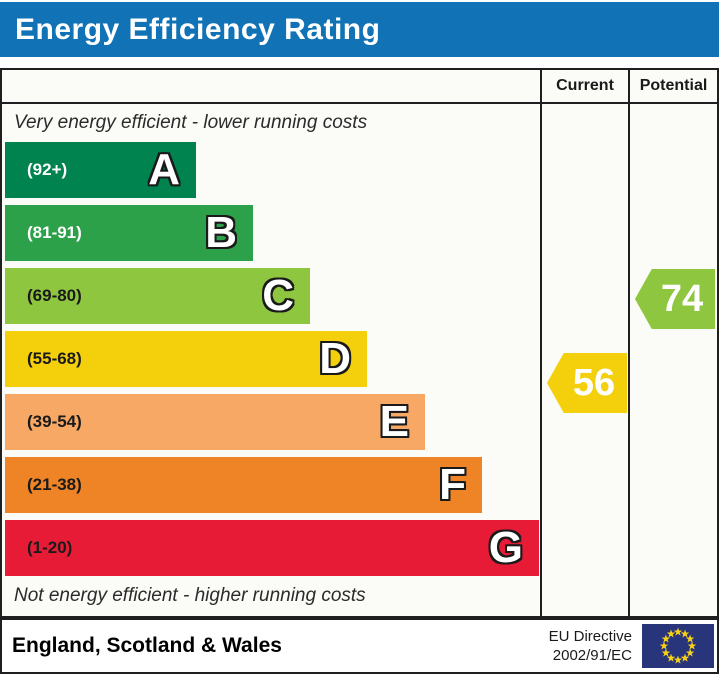 The image size is (719, 675). I want to click on band-range-label: (92+), so click(47, 169).